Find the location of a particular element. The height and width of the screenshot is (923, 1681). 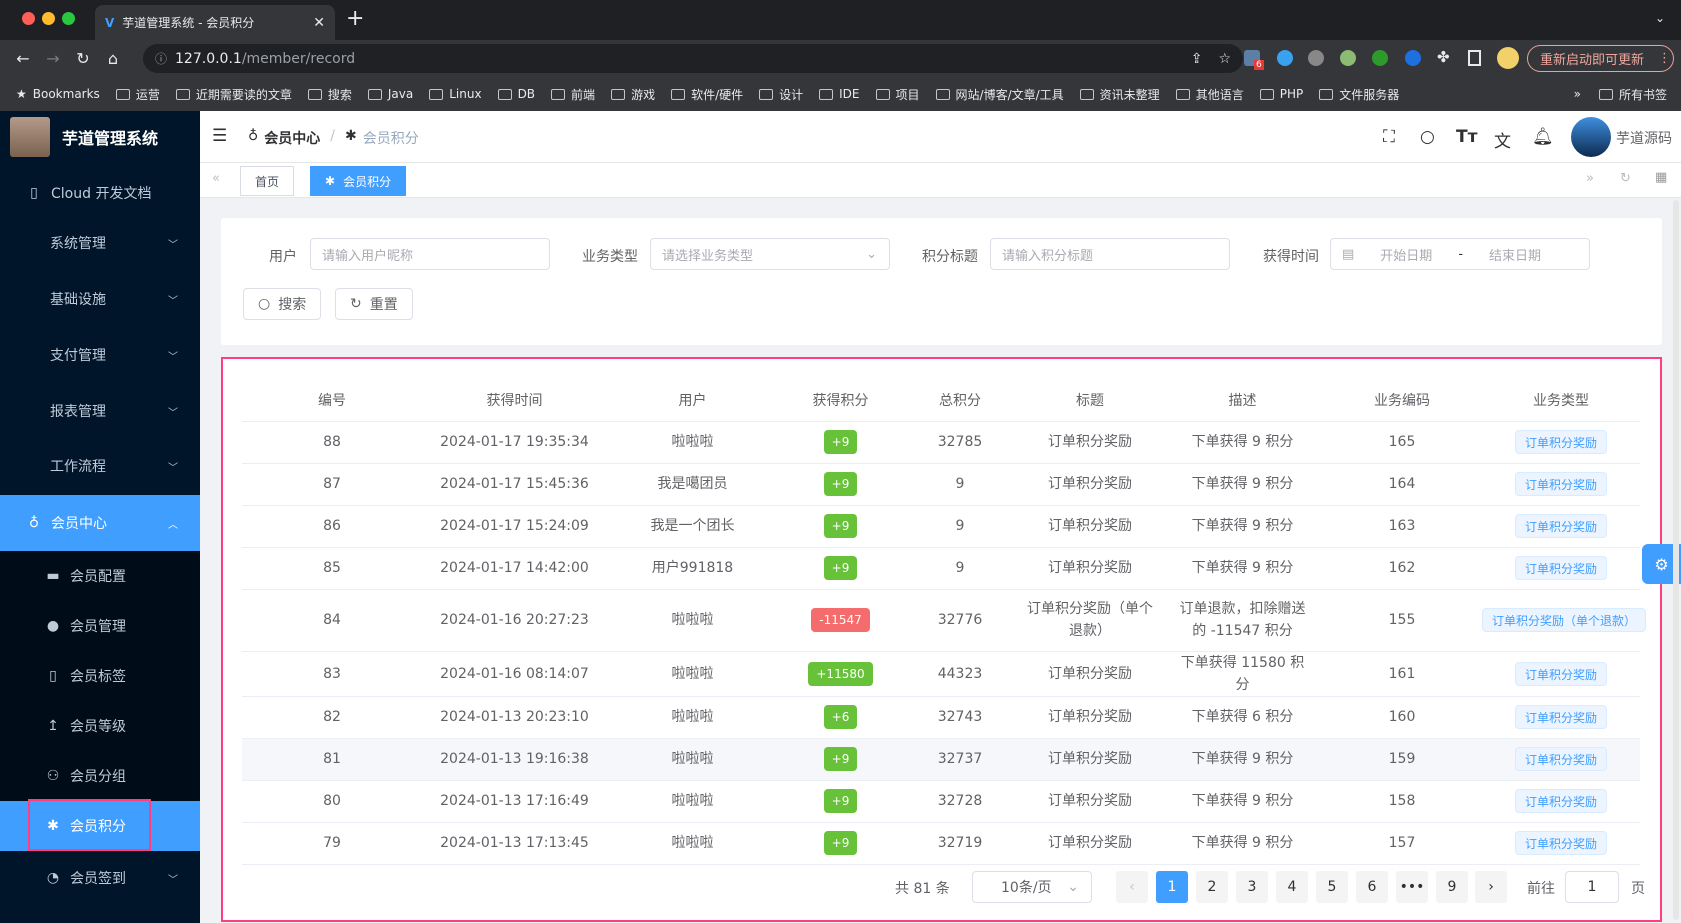

grid-menu-icon: ▦ is located at coordinates (1661, 177).